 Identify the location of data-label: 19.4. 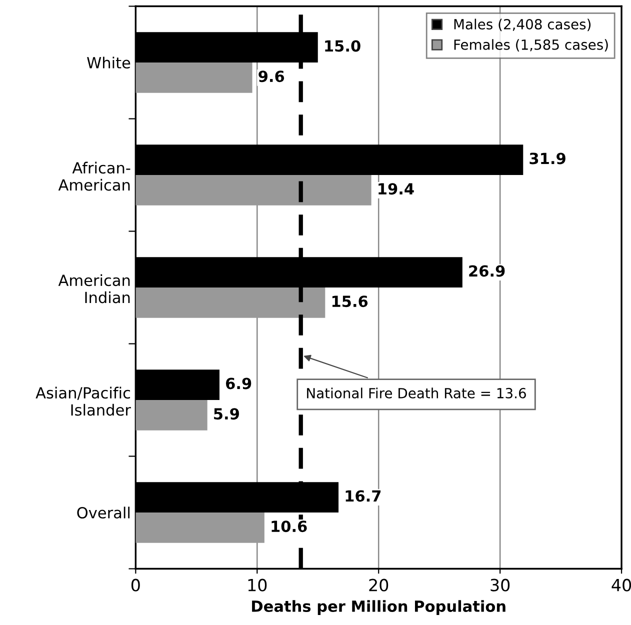
(396, 189).